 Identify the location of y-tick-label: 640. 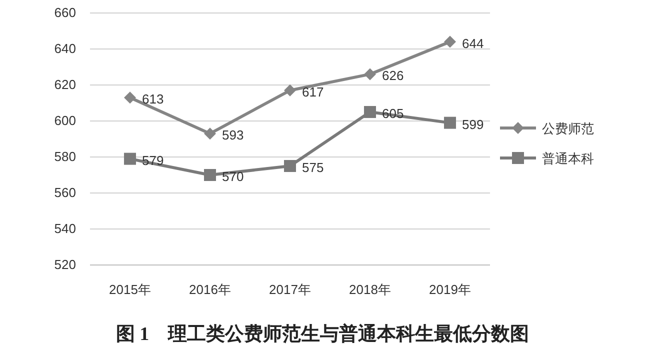
(65, 48).